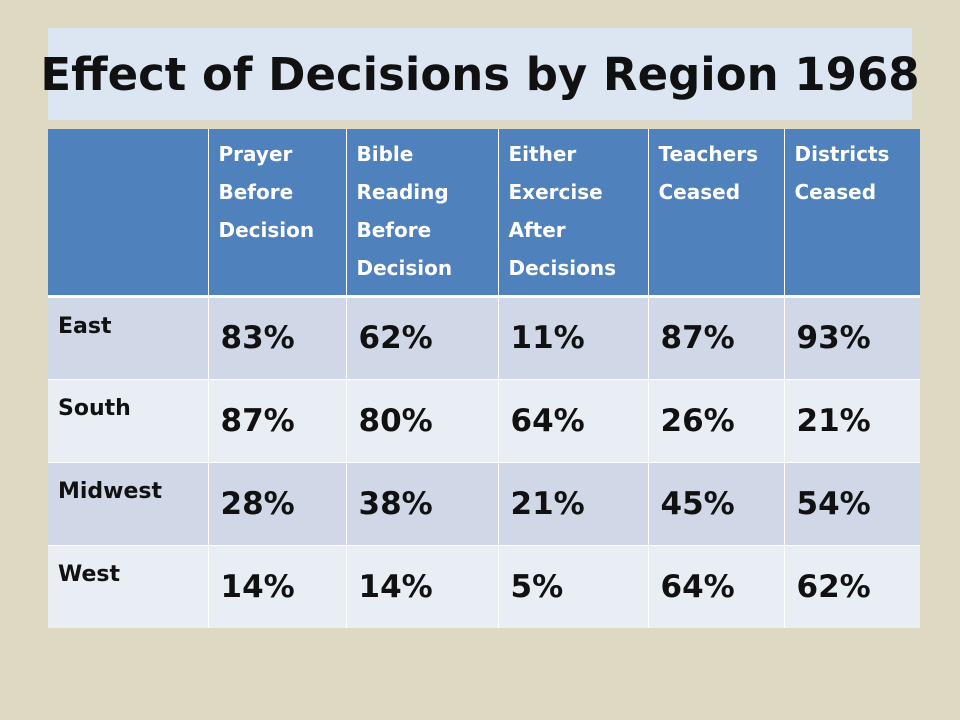 This screenshot has width=960, height=720. What do you see at coordinates (572, 586) in the screenshot?
I see `value-cell: 5%` at bounding box center [572, 586].